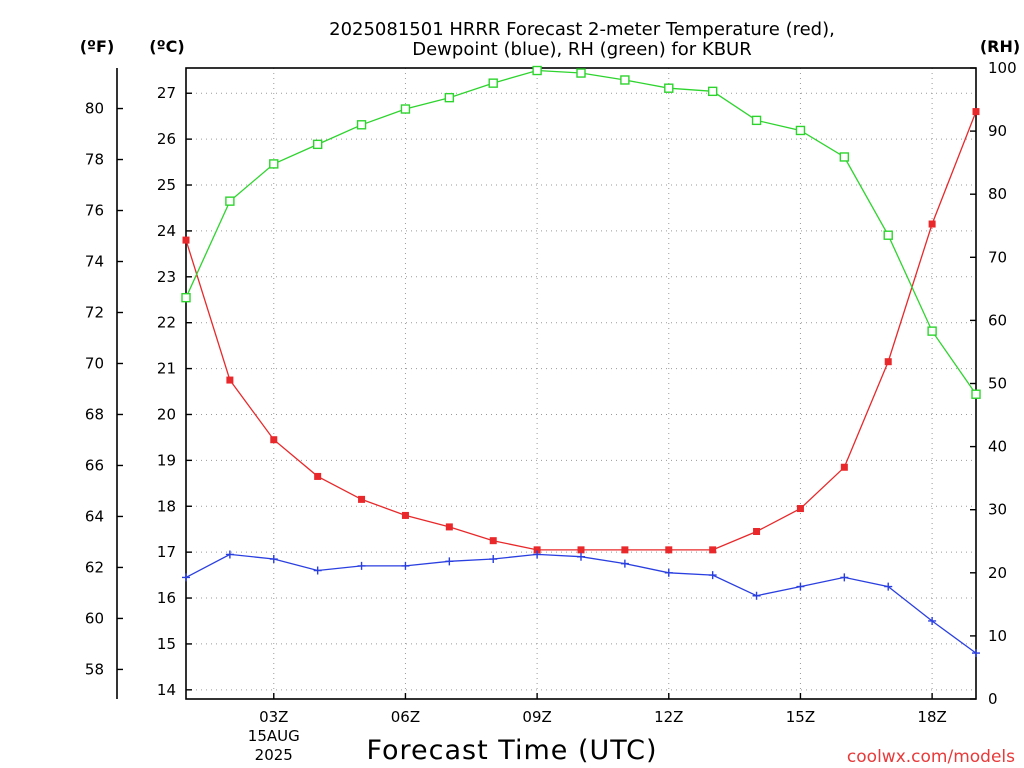  What do you see at coordinates (166, 644) in the screenshot?
I see `celsius-tick-label: 15` at bounding box center [166, 644].